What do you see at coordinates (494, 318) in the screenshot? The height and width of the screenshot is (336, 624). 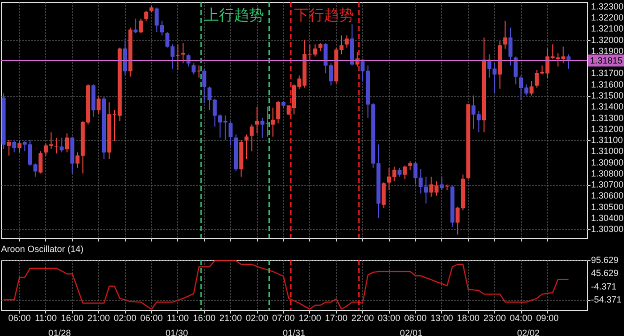 I see `x-tick-label: 23:00` at bounding box center [494, 318].